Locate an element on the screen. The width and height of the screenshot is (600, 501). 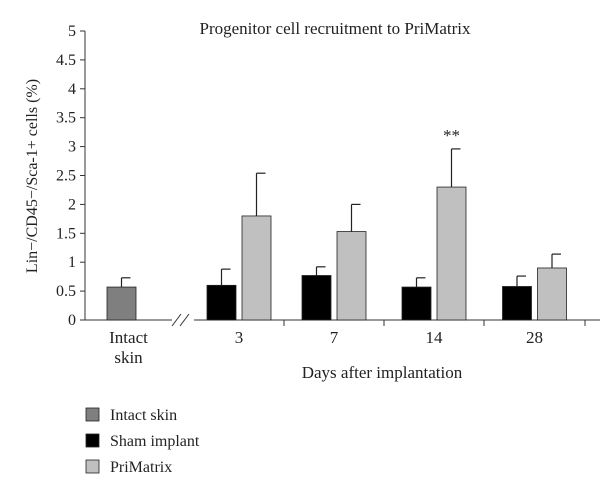
x-tick-label: skin is located at coordinates (128, 357).